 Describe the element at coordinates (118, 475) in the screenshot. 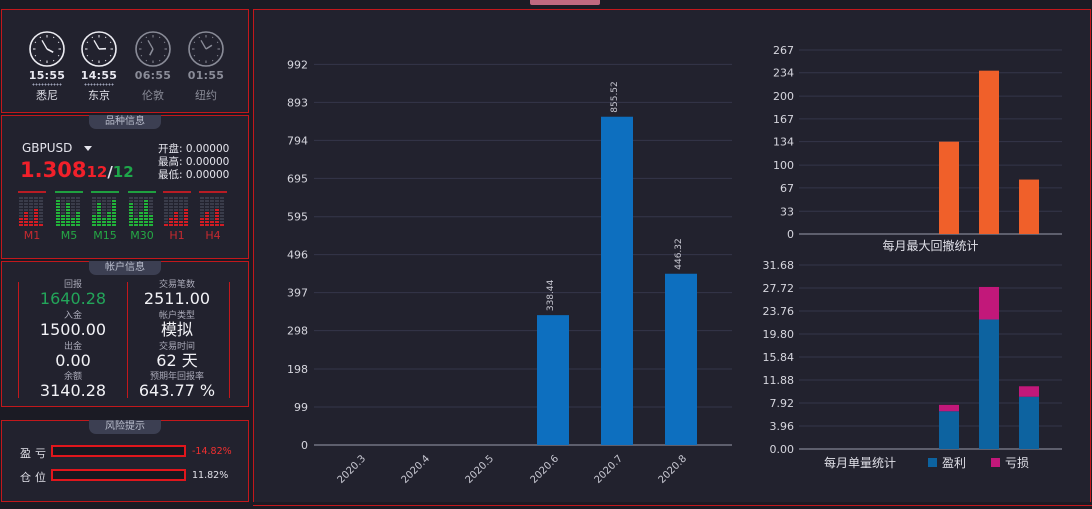

I see `position-bar` at that location.